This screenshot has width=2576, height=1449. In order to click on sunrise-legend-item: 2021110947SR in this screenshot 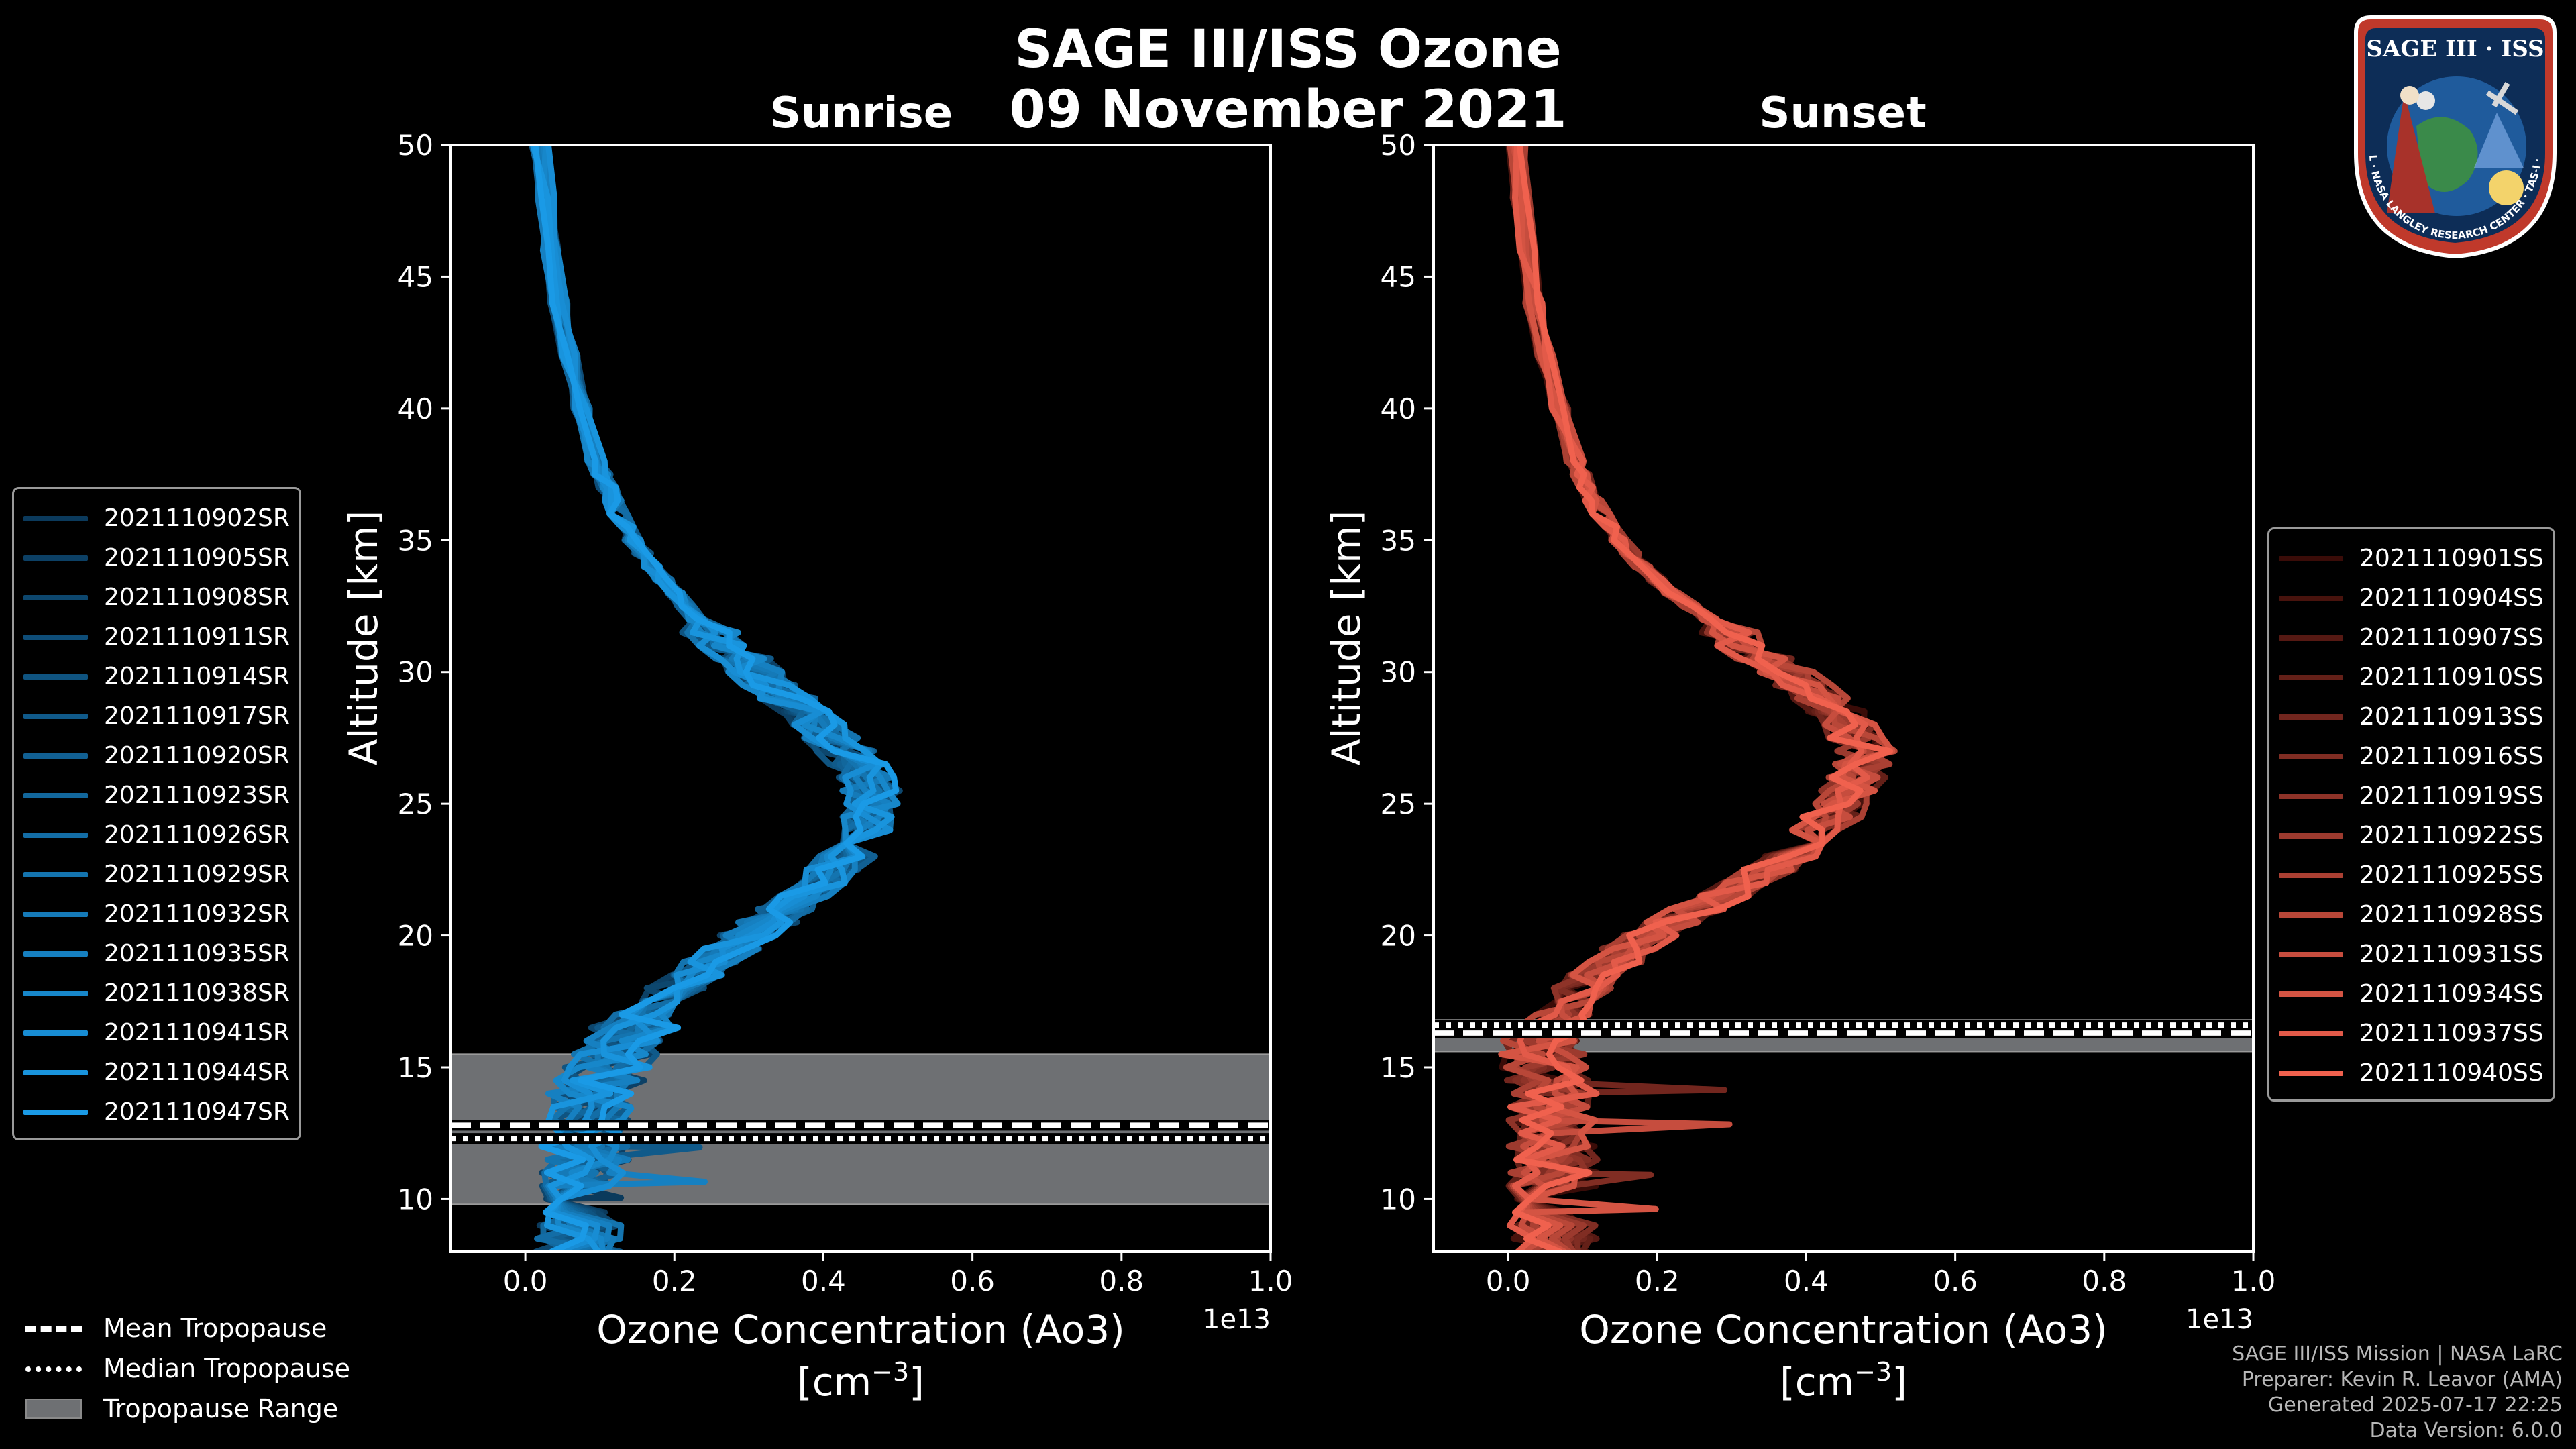, I will do `click(156, 1112)`.